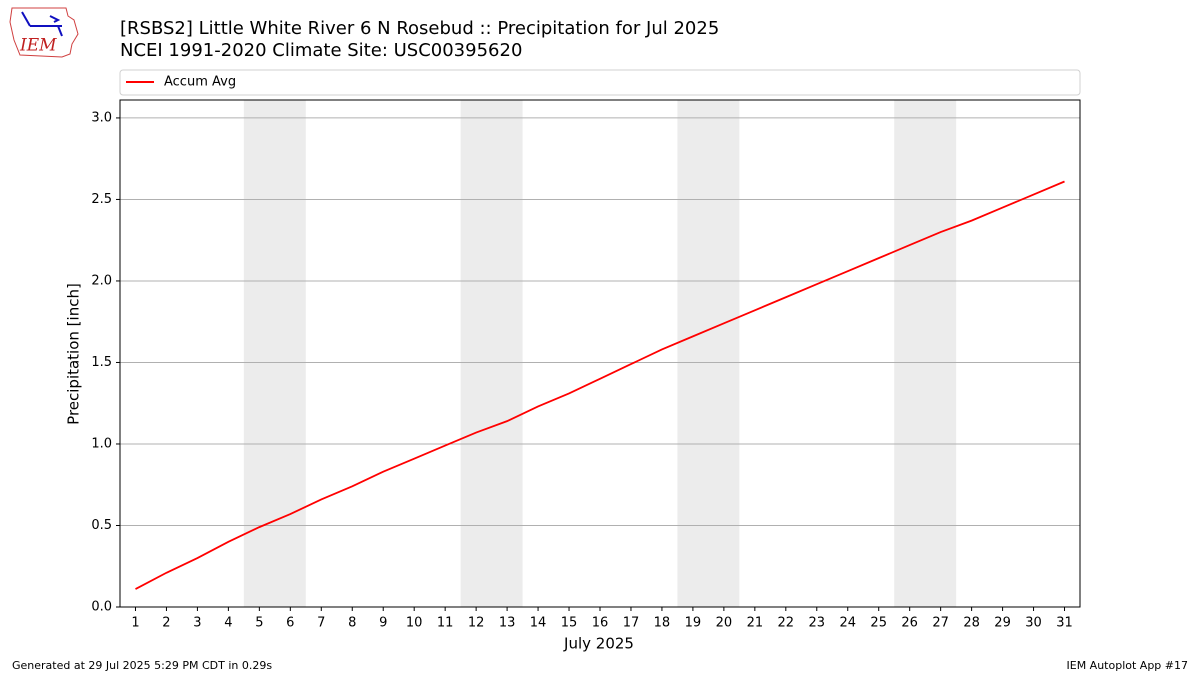  What do you see at coordinates (1064, 623) in the screenshot?
I see `x-tick-label: 31` at bounding box center [1064, 623].